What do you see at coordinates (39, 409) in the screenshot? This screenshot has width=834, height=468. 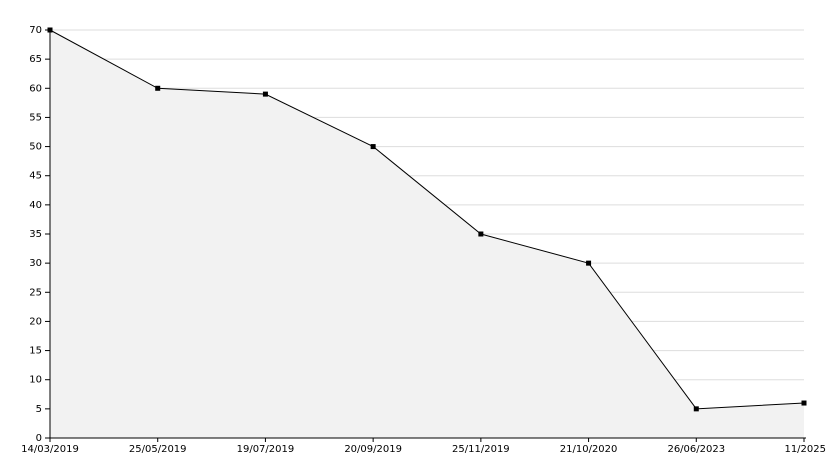 I see `y-tick-label: 5` at bounding box center [39, 409].